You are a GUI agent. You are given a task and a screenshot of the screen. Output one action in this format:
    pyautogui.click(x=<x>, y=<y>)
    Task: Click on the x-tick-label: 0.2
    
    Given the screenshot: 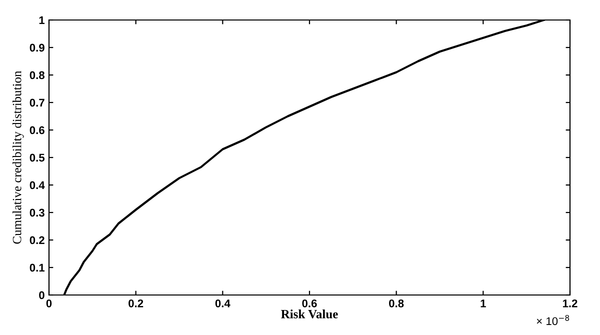 What is the action you would take?
    pyautogui.click(x=136, y=303)
    